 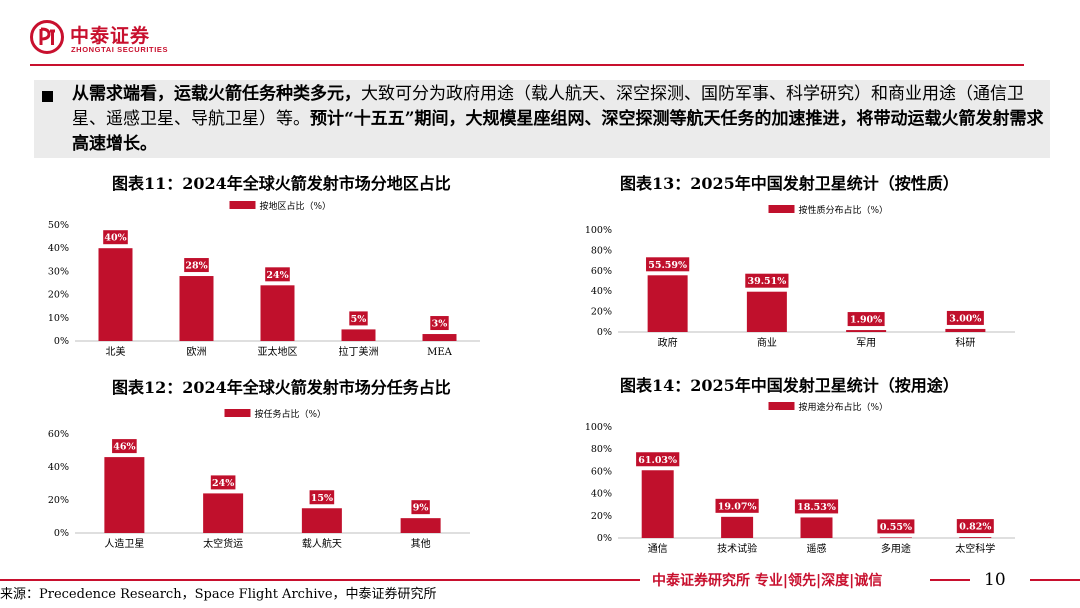 I want to click on x-tick-label: 技术试验, so click(x=737, y=548).